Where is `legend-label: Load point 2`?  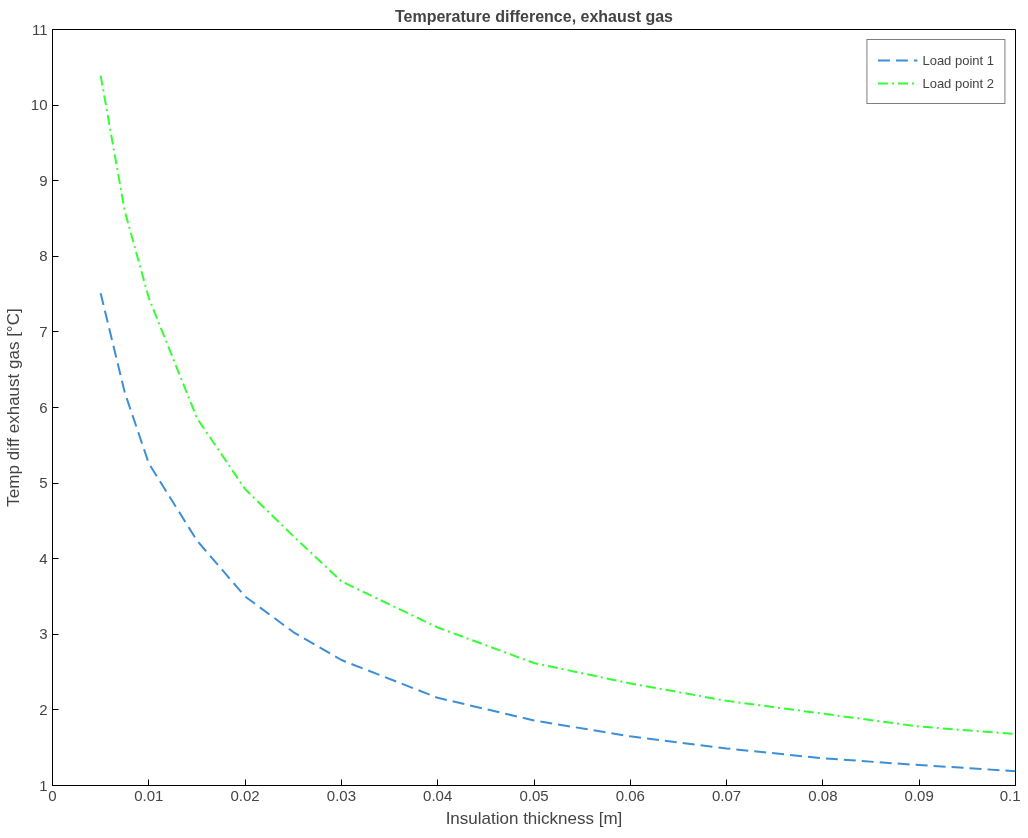
legend-label: Load point 2 is located at coordinates (958, 83).